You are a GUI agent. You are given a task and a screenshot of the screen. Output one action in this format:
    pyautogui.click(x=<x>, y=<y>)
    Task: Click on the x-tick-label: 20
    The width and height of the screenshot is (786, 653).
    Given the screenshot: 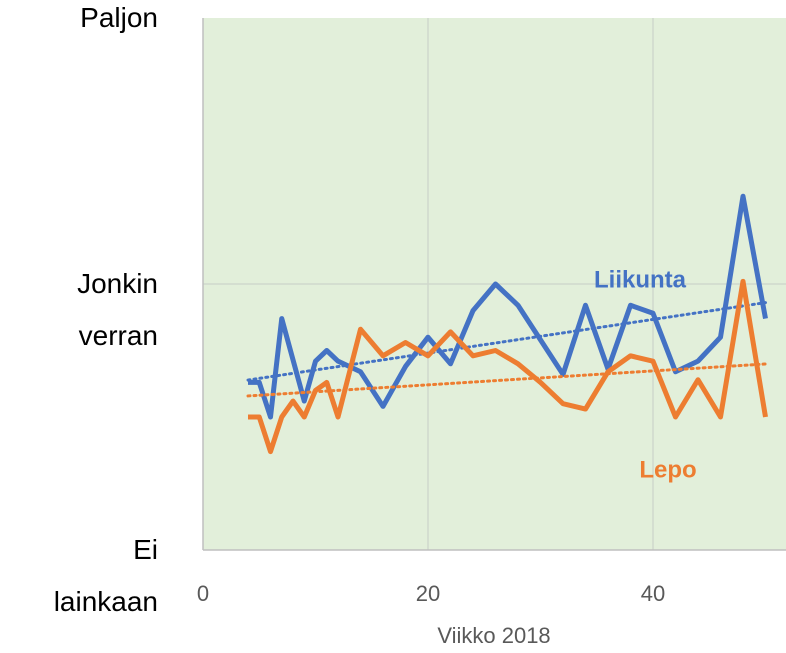 What is the action you would take?
    pyautogui.click(x=428, y=593)
    